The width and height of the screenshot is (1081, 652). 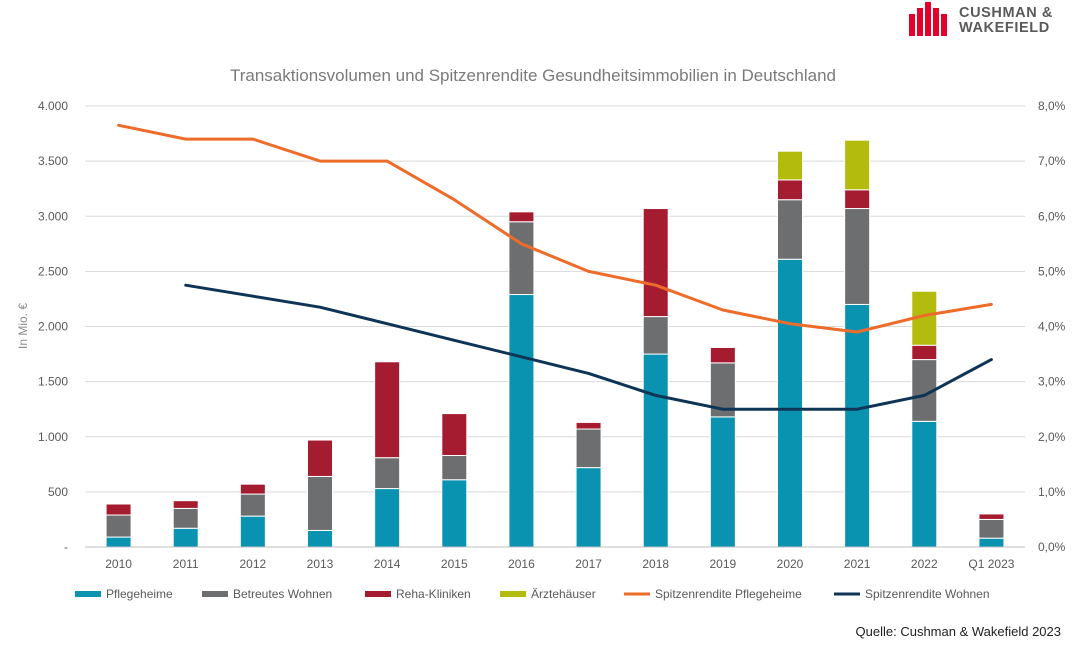 What do you see at coordinates (387, 564) in the screenshot?
I see `x-tick-label: 2014` at bounding box center [387, 564].